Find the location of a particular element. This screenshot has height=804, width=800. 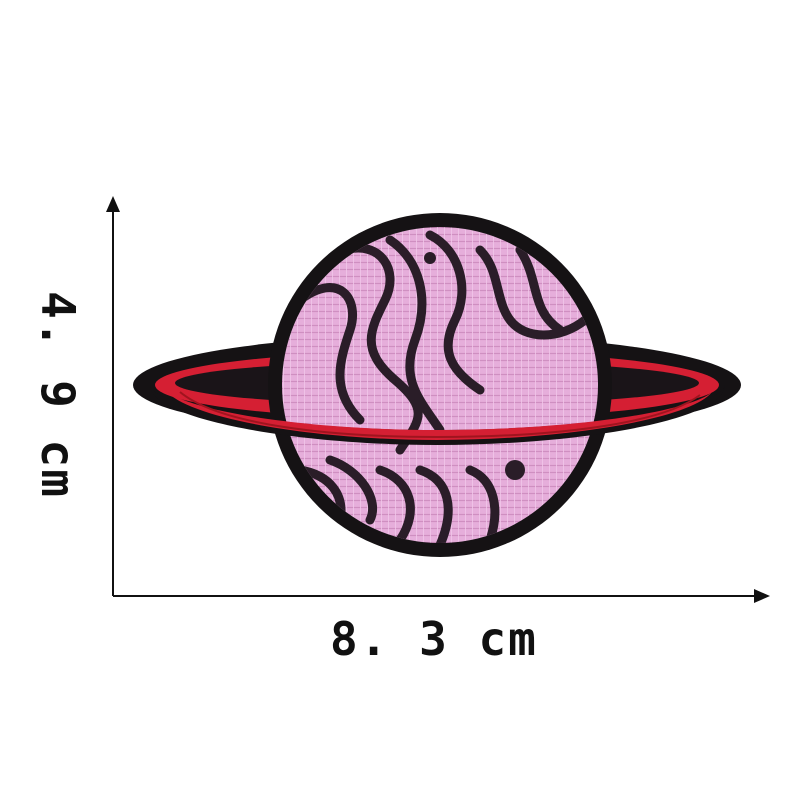

height-dimension-label: 4. 9 cm is located at coordinates (58, 395).